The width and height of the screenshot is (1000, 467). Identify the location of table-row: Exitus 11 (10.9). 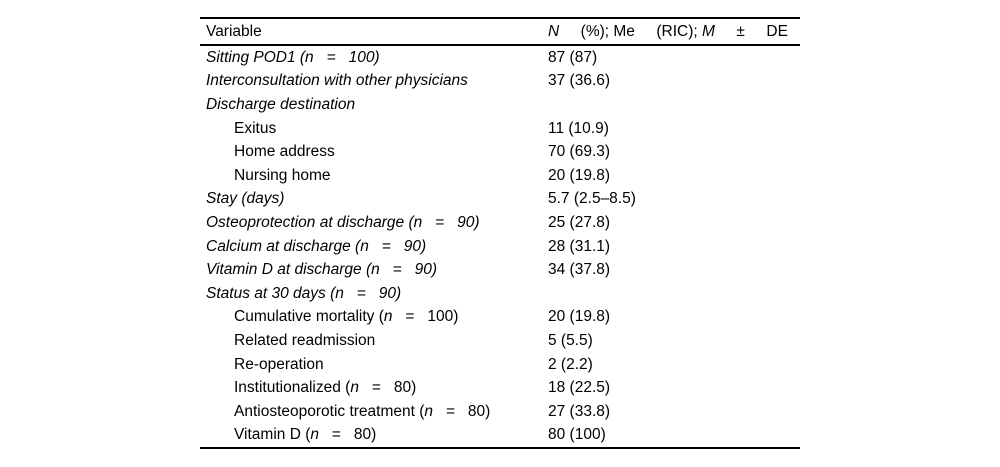
(500, 129).